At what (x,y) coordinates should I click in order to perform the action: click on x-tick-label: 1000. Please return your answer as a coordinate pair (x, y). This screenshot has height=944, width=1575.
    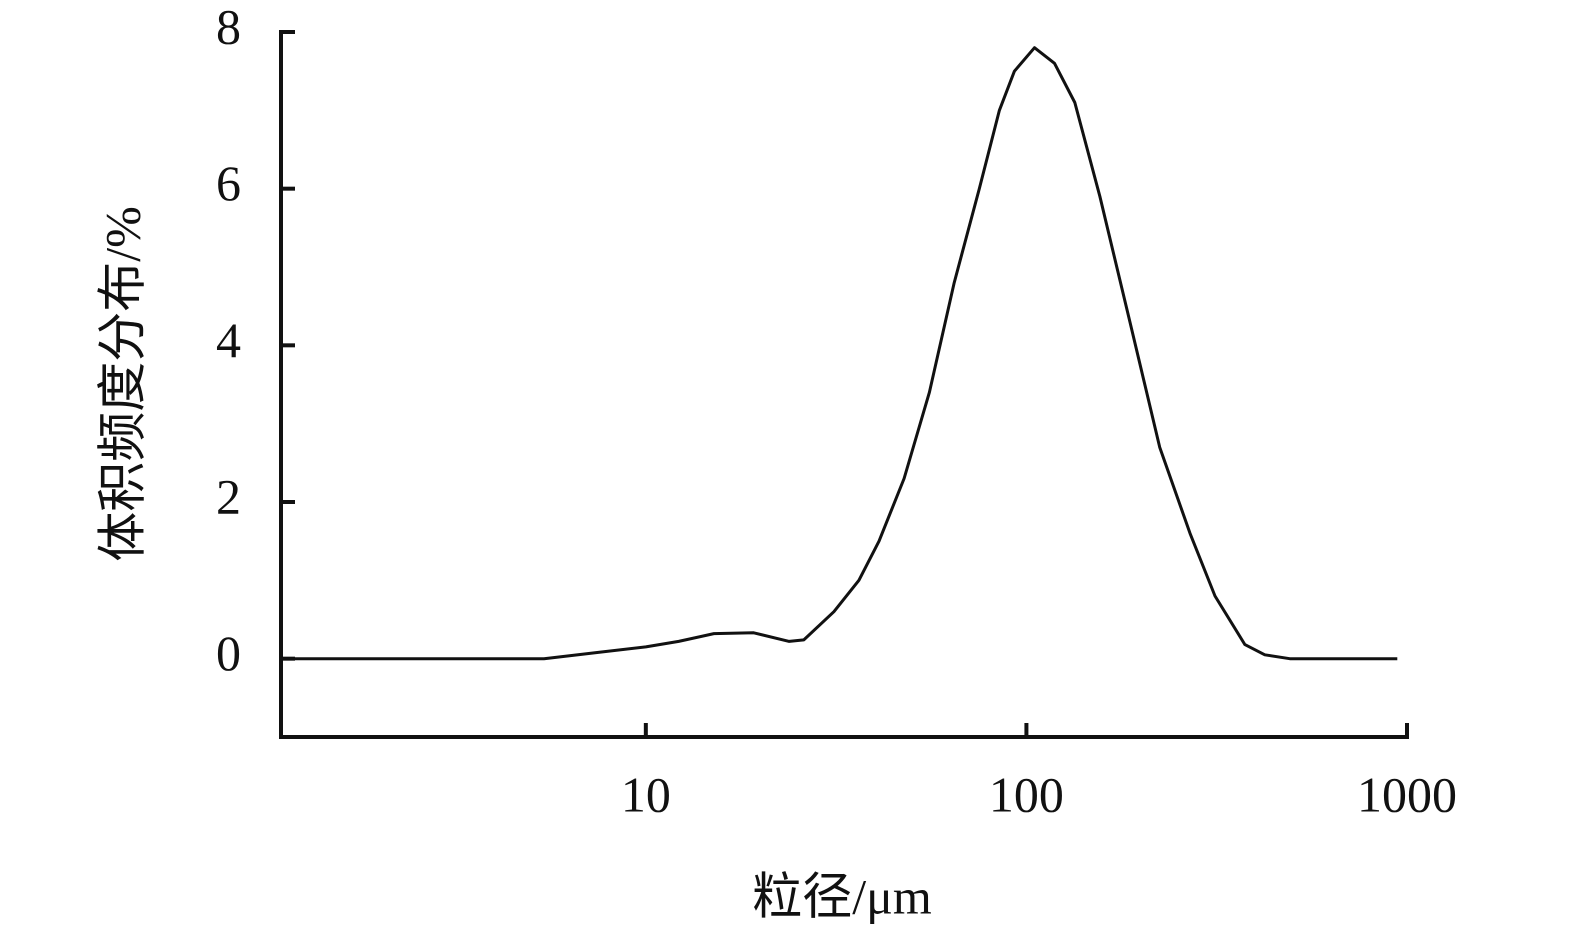
    Looking at the image, I should click on (1407, 794).